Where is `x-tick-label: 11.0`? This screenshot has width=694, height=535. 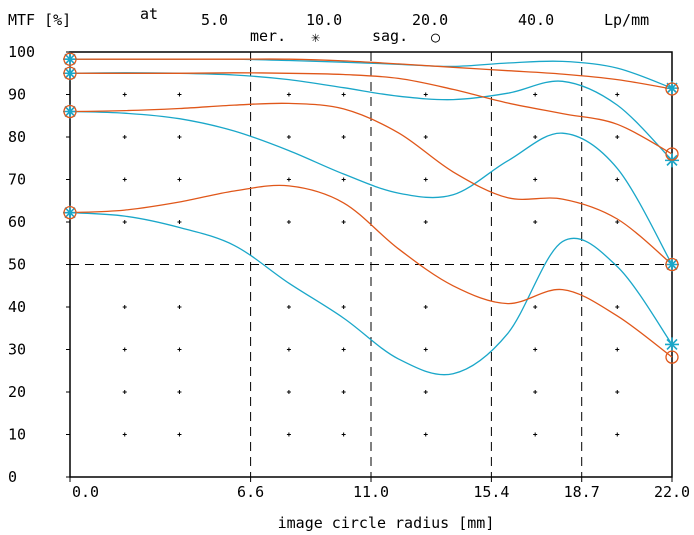 x-tick-label: 11.0 is located at coordinates (371, 492).